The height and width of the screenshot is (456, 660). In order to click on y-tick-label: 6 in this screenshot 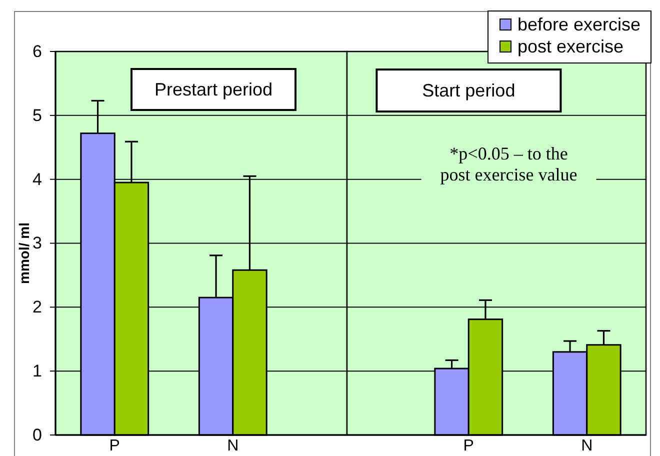, I will do `click(37, 51)`.